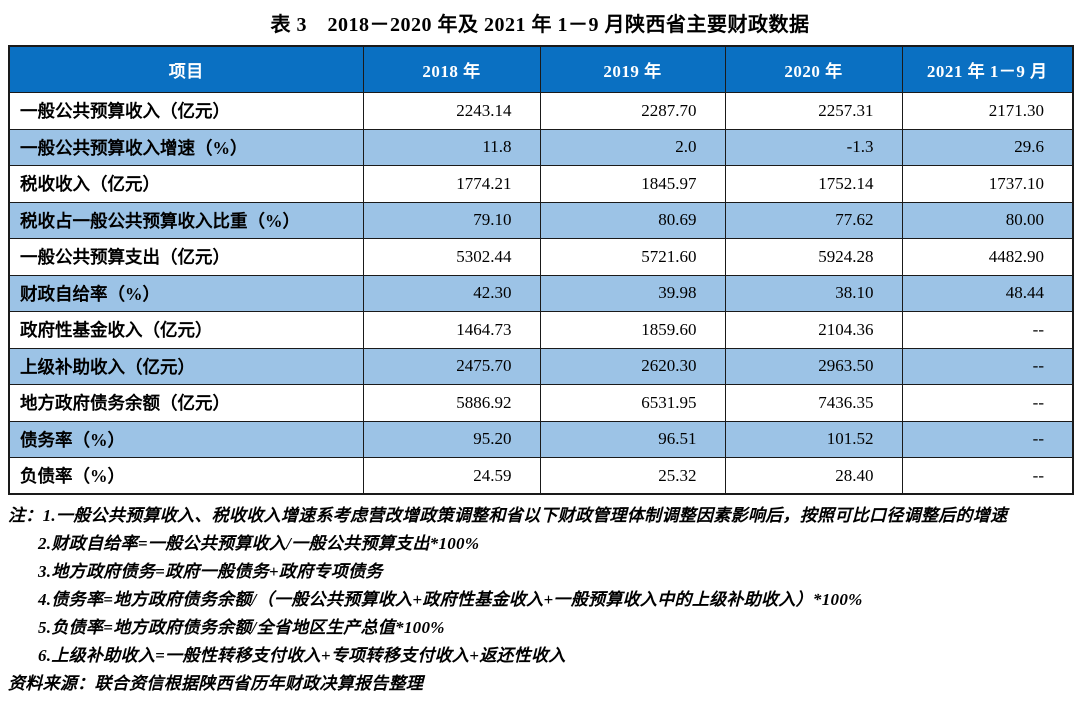 The width and height of the screenshot is (1080, 706). I want to click on table-row: 一般公共预算收入（亿元） 2243.14 2287.70 2257.31 2171.30, so click(541, 111).